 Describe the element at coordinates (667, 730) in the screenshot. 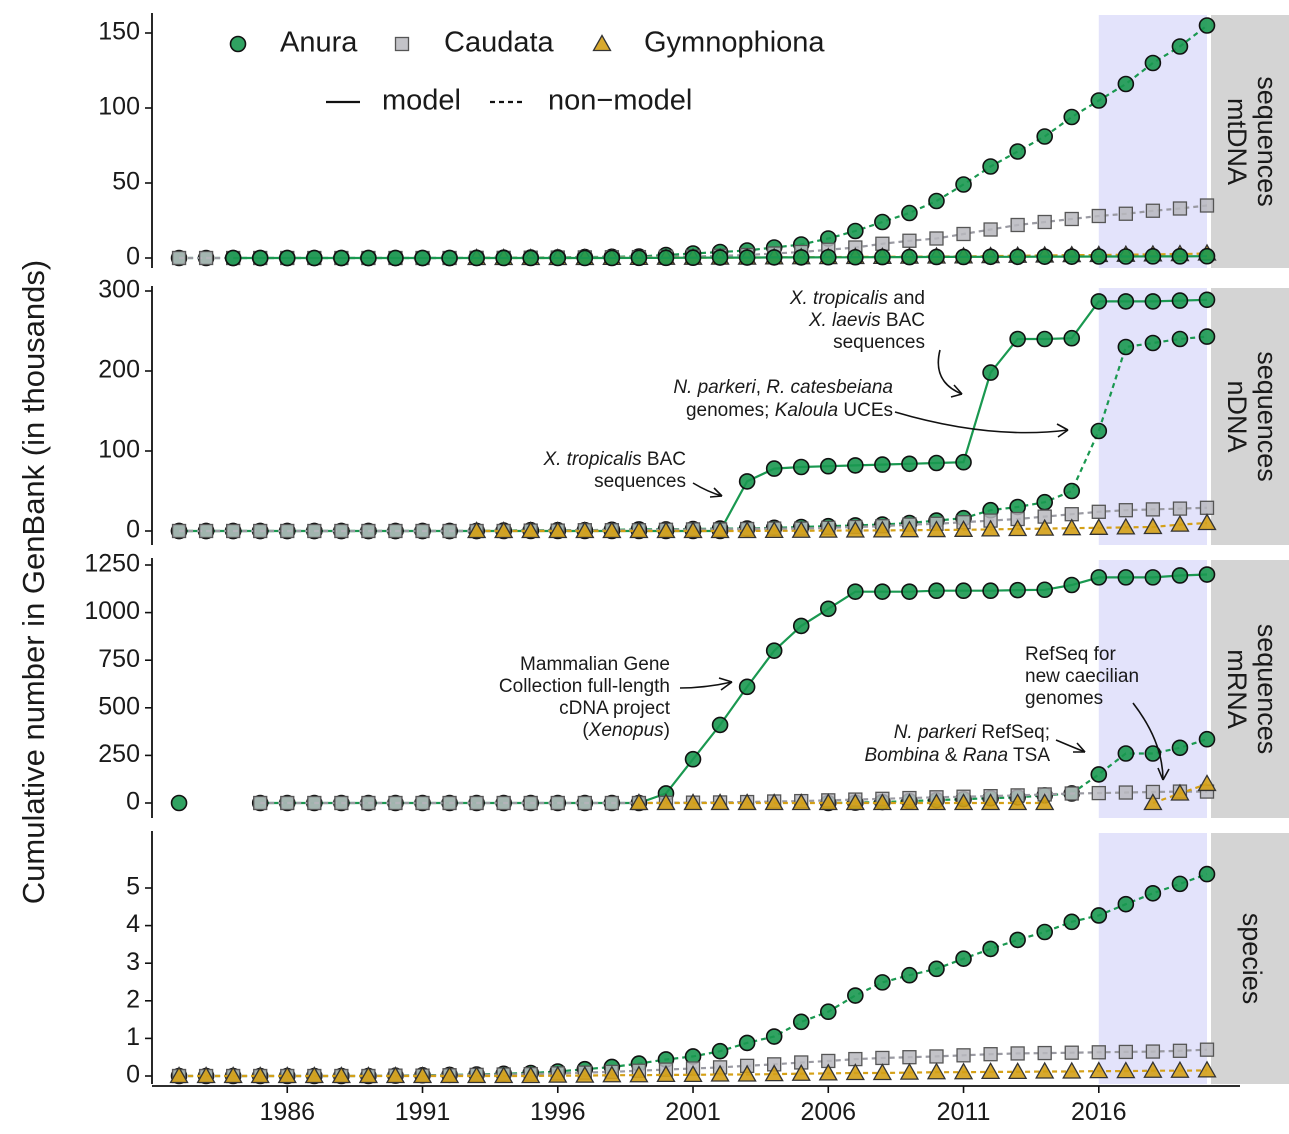

I see `annotation-text: )` at that location.